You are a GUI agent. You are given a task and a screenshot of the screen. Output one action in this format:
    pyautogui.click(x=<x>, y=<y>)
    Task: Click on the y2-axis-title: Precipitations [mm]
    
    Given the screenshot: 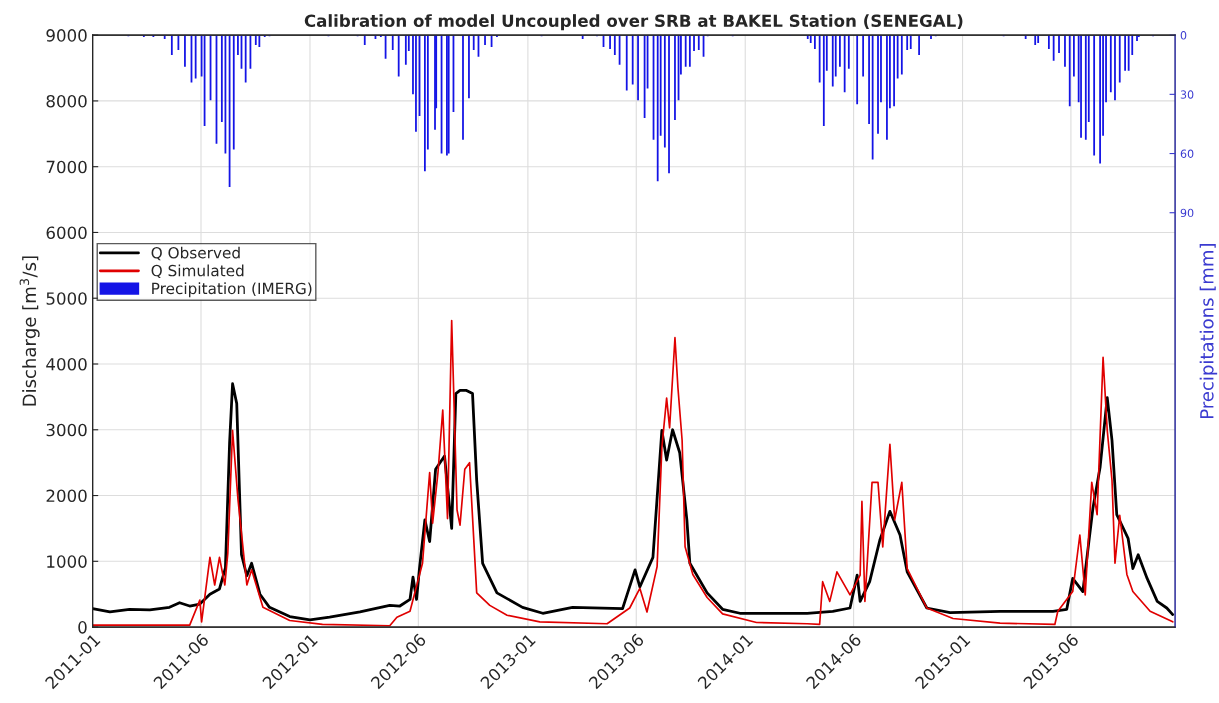 What is the action you would take?
    pyautogui.click(x=1208, y=331)
    